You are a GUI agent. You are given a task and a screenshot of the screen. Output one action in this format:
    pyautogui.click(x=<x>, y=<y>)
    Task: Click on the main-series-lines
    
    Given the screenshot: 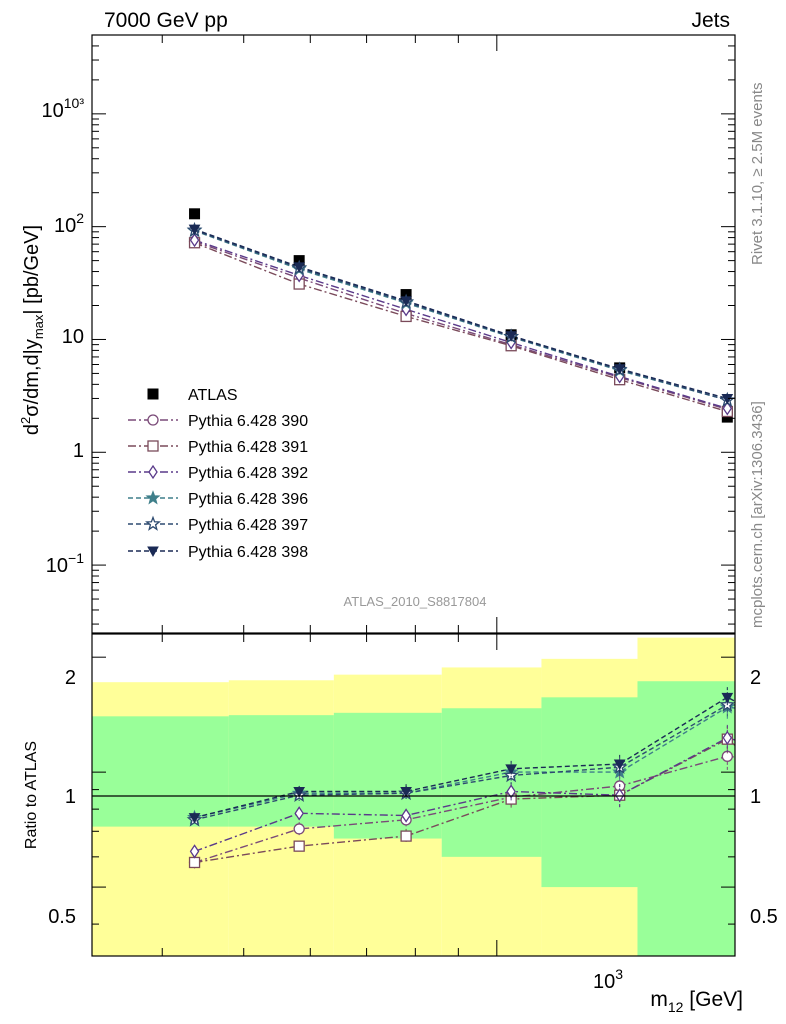 What is the action you would take?
    pyautogui.click(x=461, y=320)
    